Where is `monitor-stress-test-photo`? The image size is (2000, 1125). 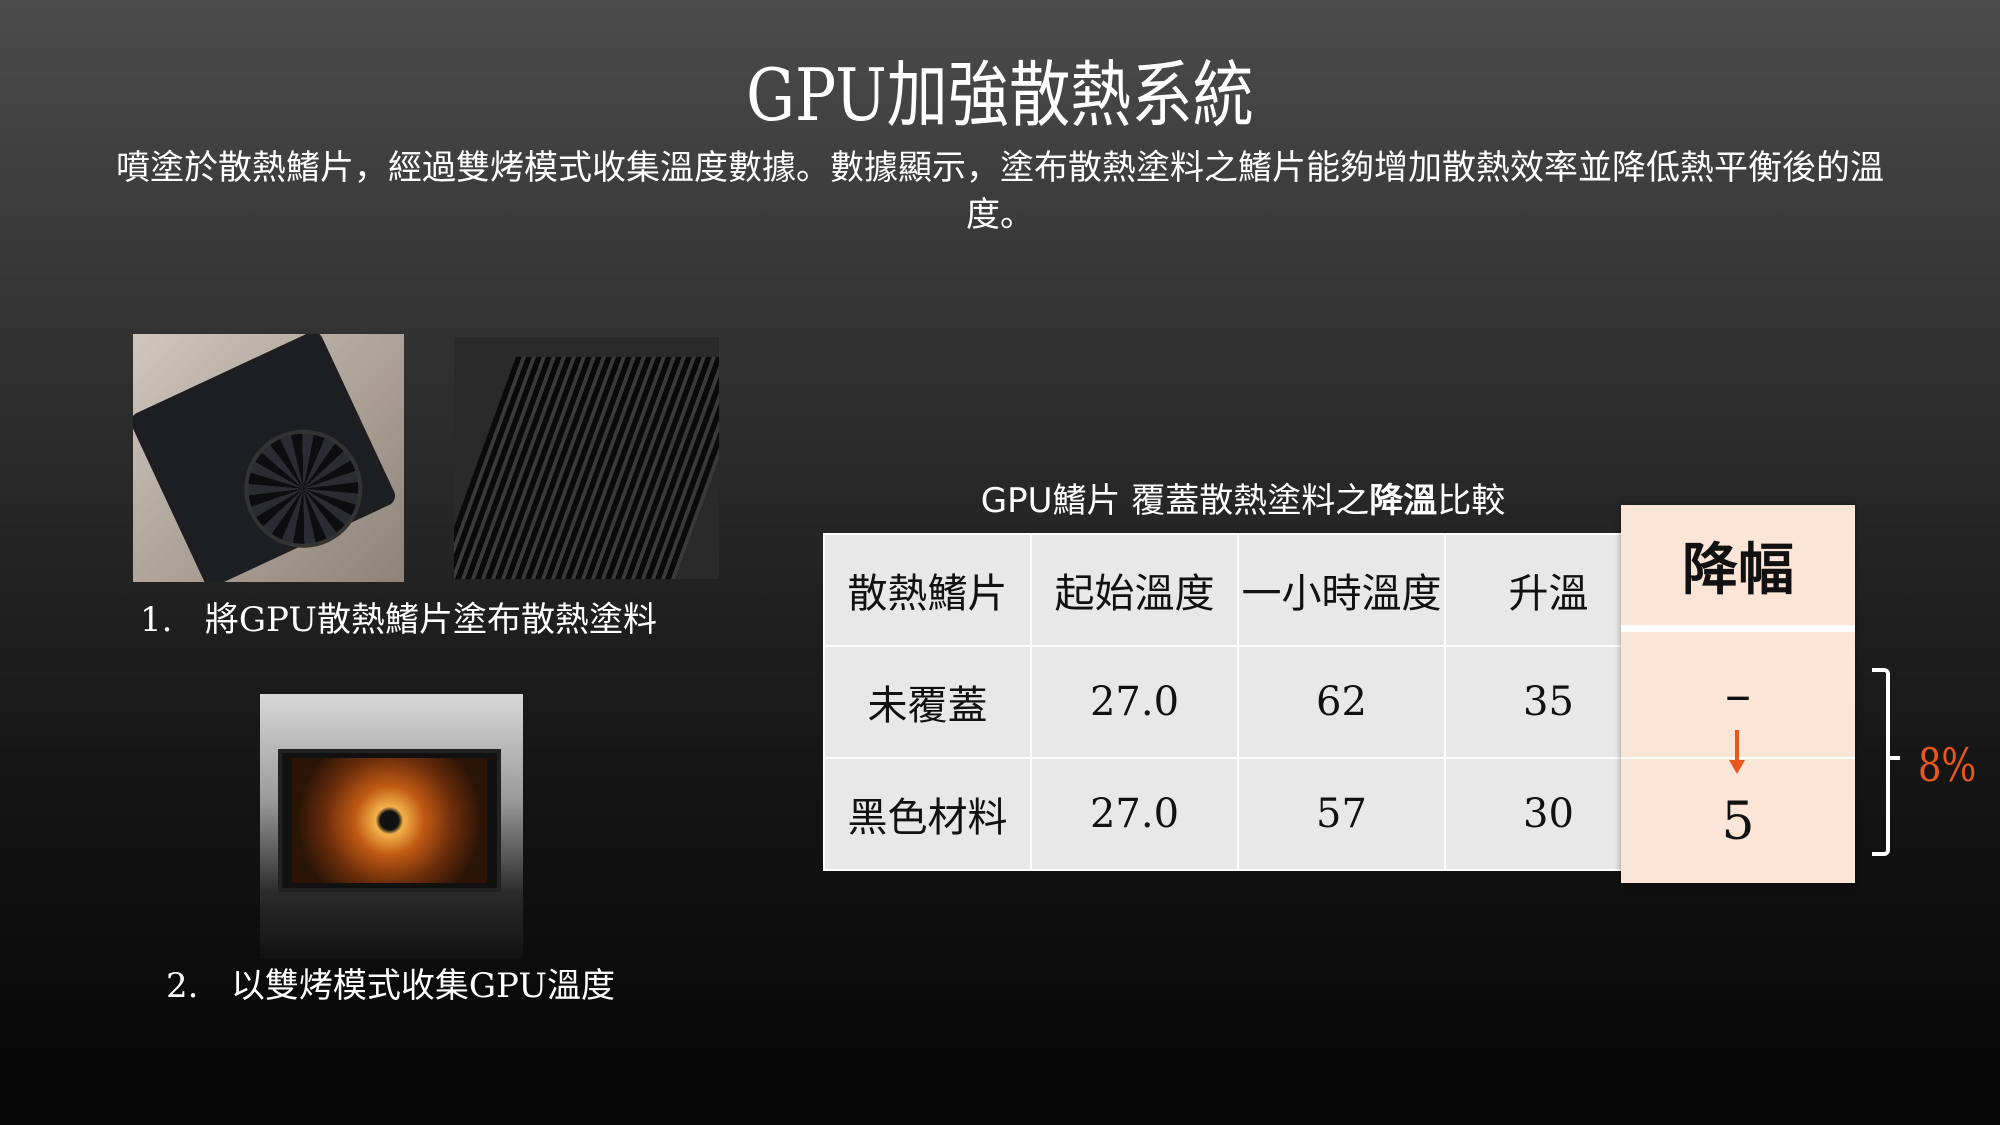 monitor-stress-test-photo is located at coordinates (391, 826).